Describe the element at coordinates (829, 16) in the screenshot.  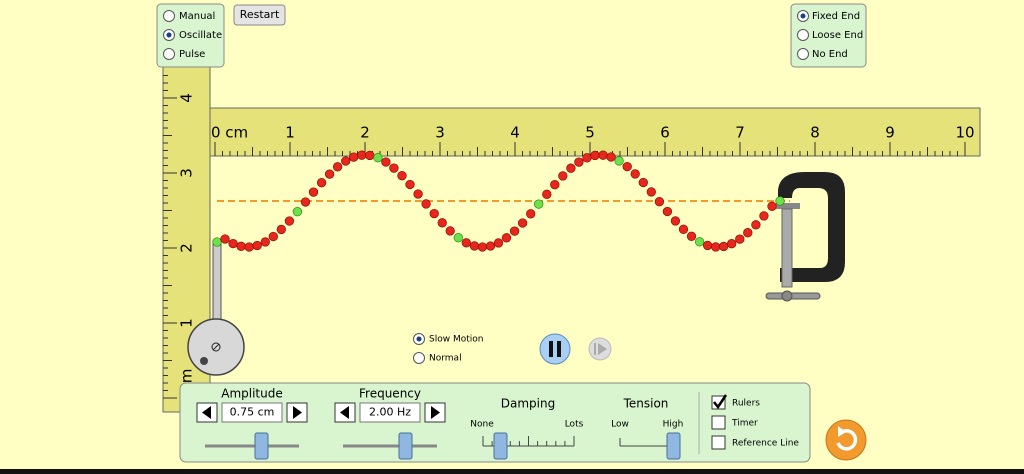
I see `end-fixed: Fixed End` at that location.